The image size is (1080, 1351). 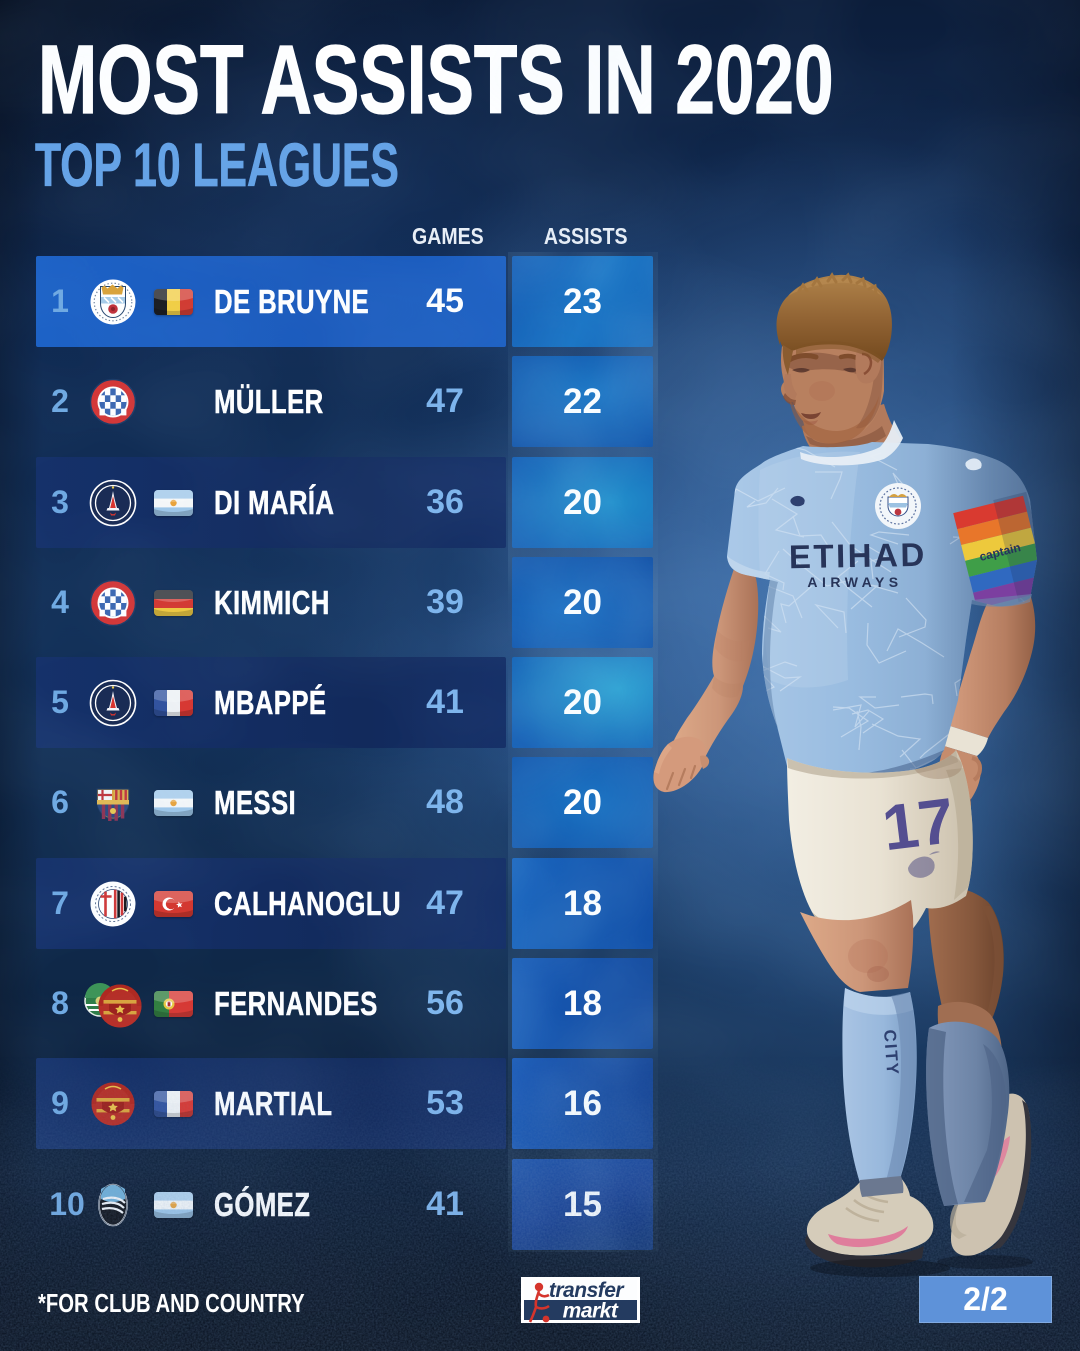 I want to click on svg-text: ETIHAD, so click(x=858, y=555).